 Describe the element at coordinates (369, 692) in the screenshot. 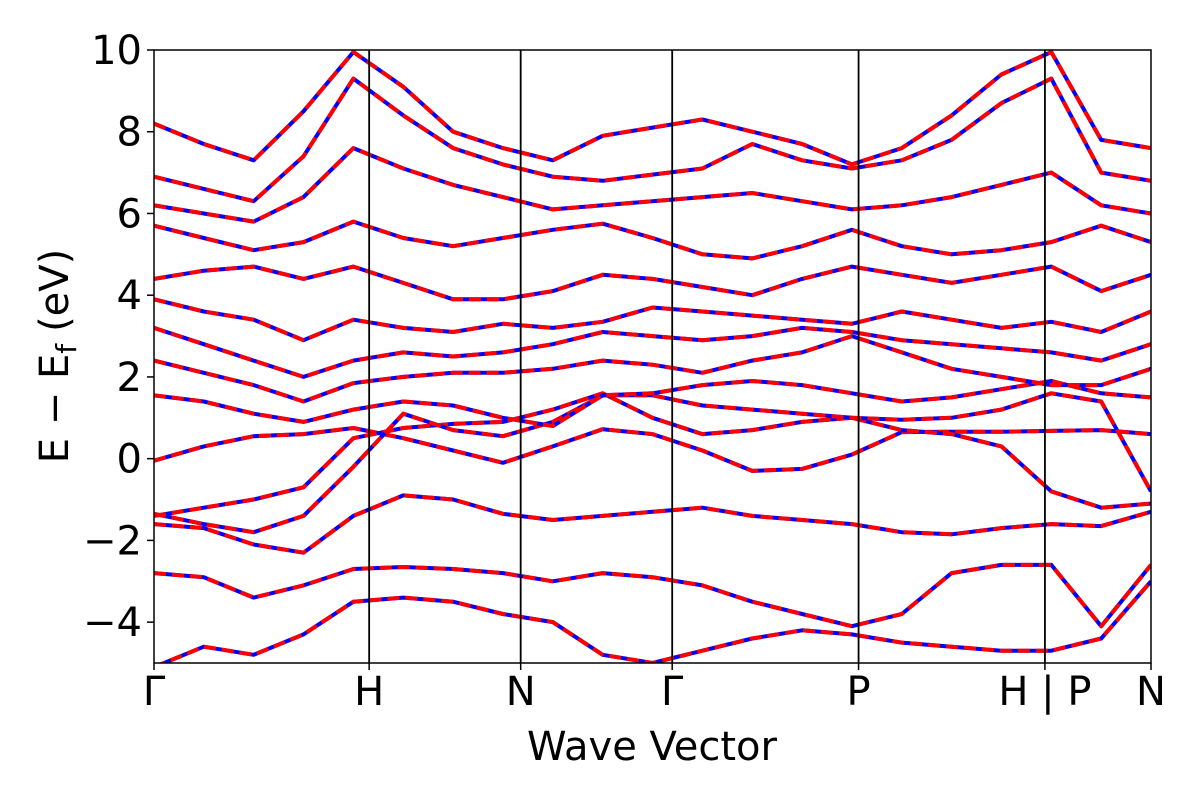

I see `x-tick-label: H` at that location.